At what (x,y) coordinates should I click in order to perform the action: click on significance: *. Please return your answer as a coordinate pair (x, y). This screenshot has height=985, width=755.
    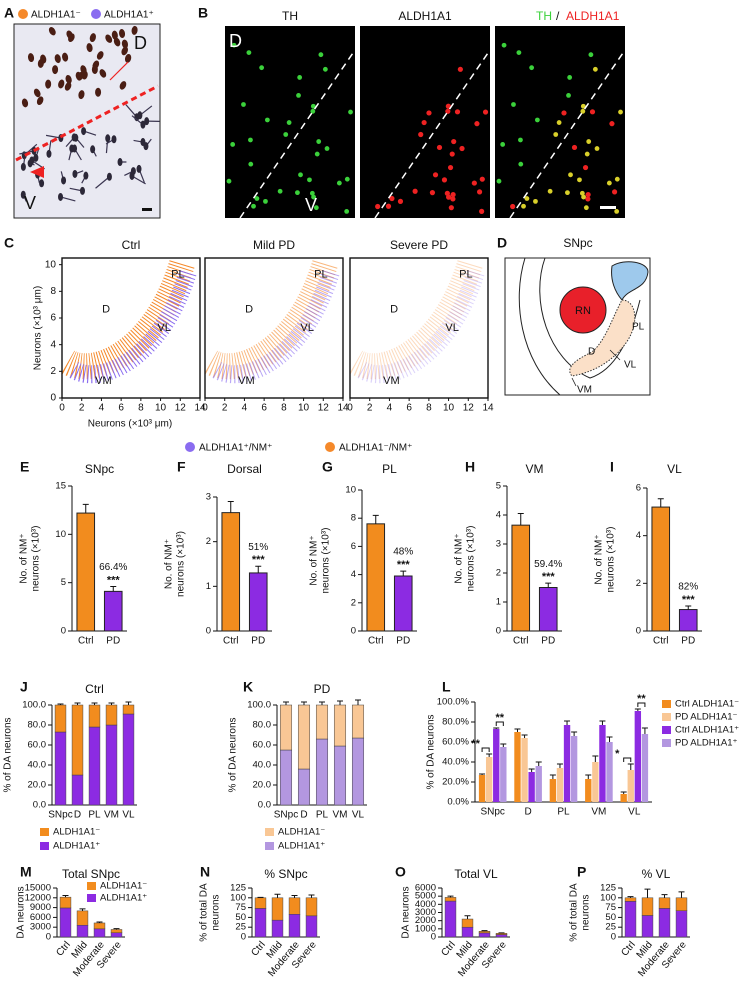
    Looking at the image, I should click on (617, 754).